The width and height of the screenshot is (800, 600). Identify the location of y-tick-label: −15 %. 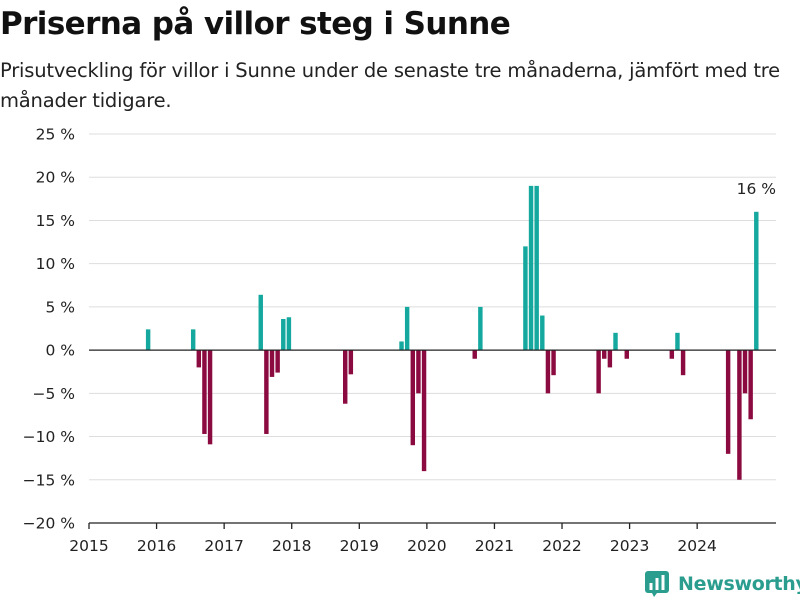
(49, 480).